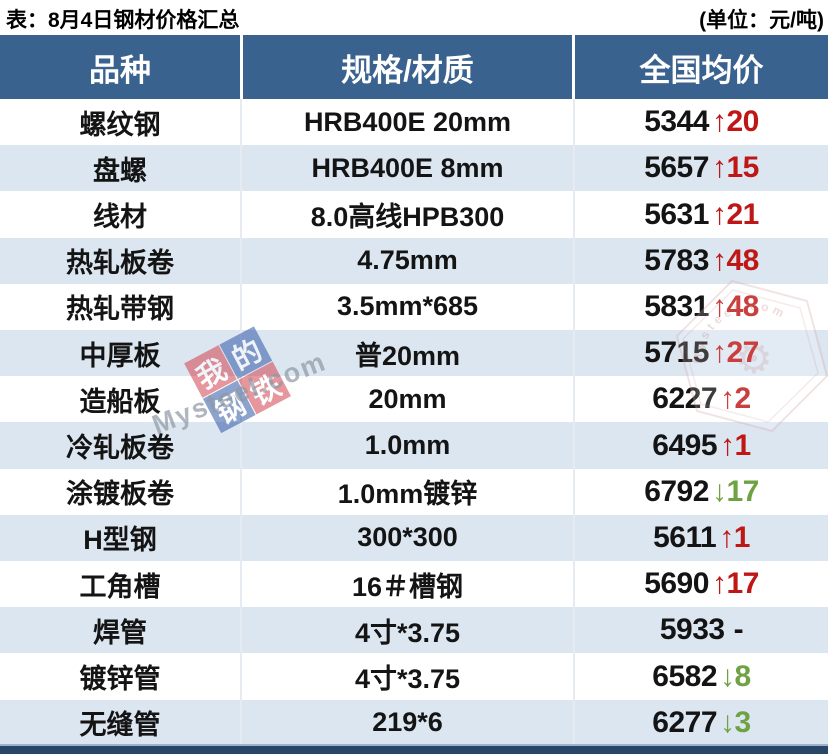 Image resolution: width=828 pixels, height=754 pixels. Describe the element at coordinates (742, 122) in the screenshot. I see `change-value: 20` at that location.